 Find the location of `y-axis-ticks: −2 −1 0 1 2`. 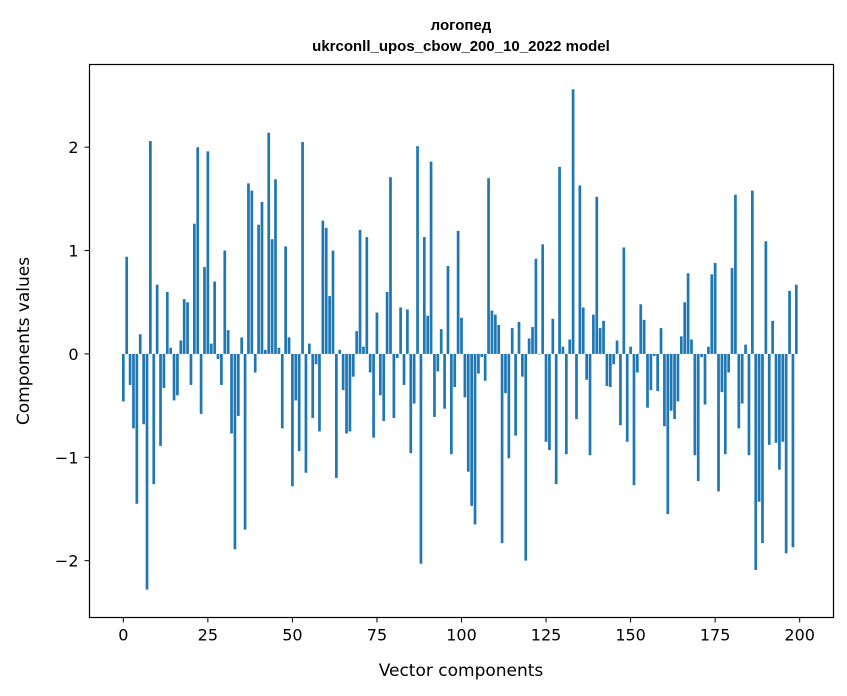

y-axis-ticks: −2 −1 0 1 2 is located at coordinates (72, 354).